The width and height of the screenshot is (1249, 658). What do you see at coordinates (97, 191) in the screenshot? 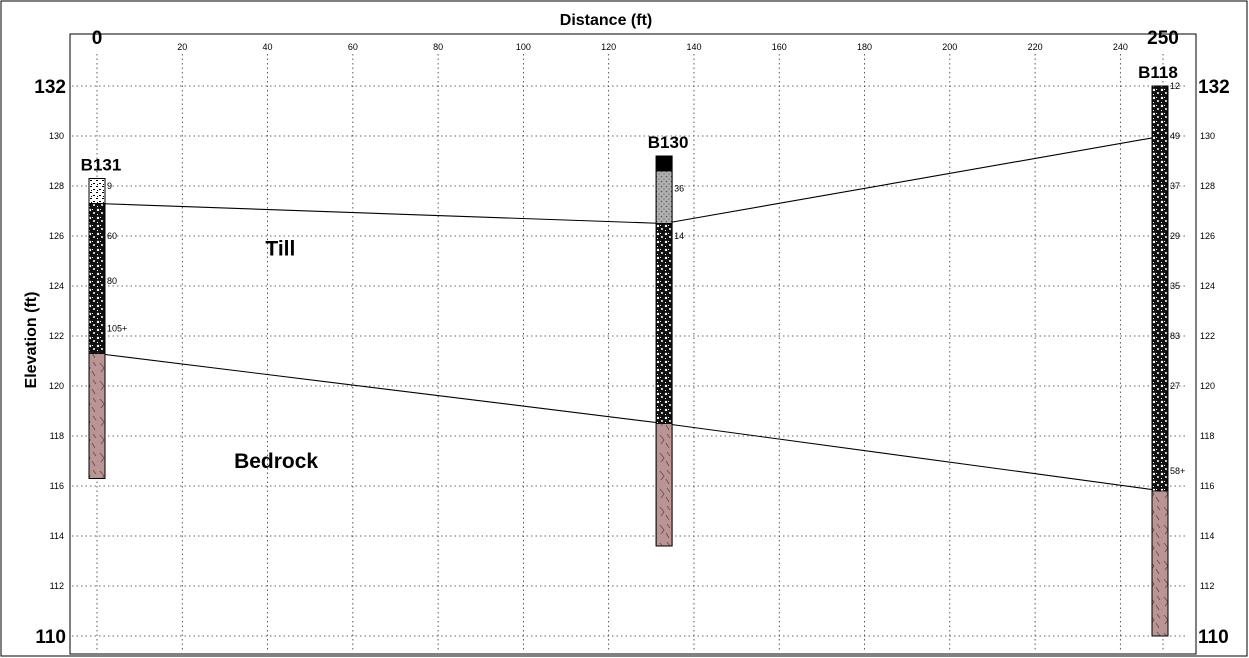
I see `layer-fill` at bounding box center [97, 191].